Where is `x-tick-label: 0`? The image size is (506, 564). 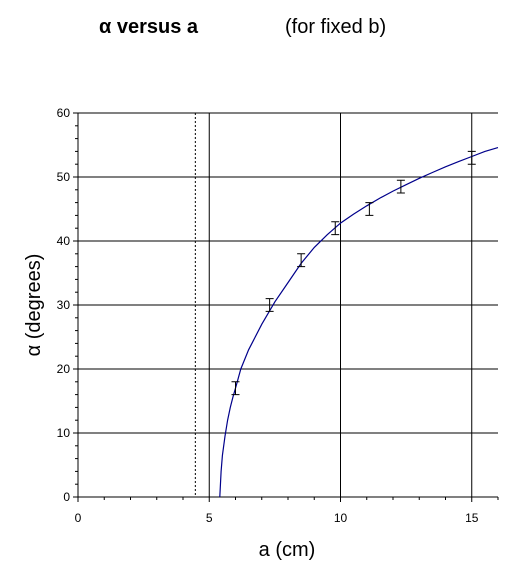
x-tick-label: 0 is located at coordinates (78, 518).